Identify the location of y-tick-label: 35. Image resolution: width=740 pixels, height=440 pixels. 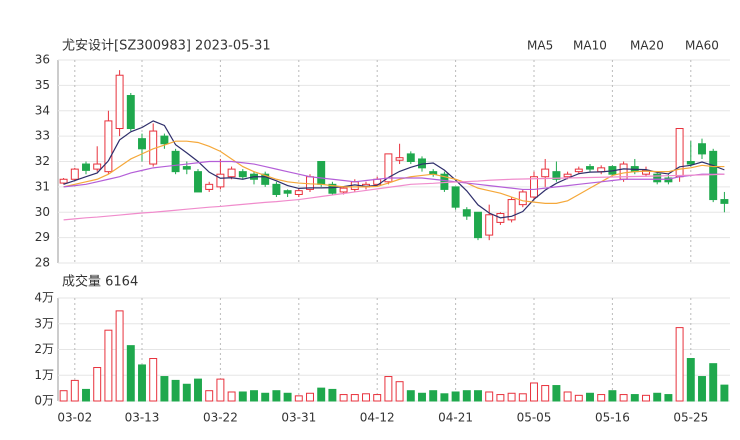
(42, 85).